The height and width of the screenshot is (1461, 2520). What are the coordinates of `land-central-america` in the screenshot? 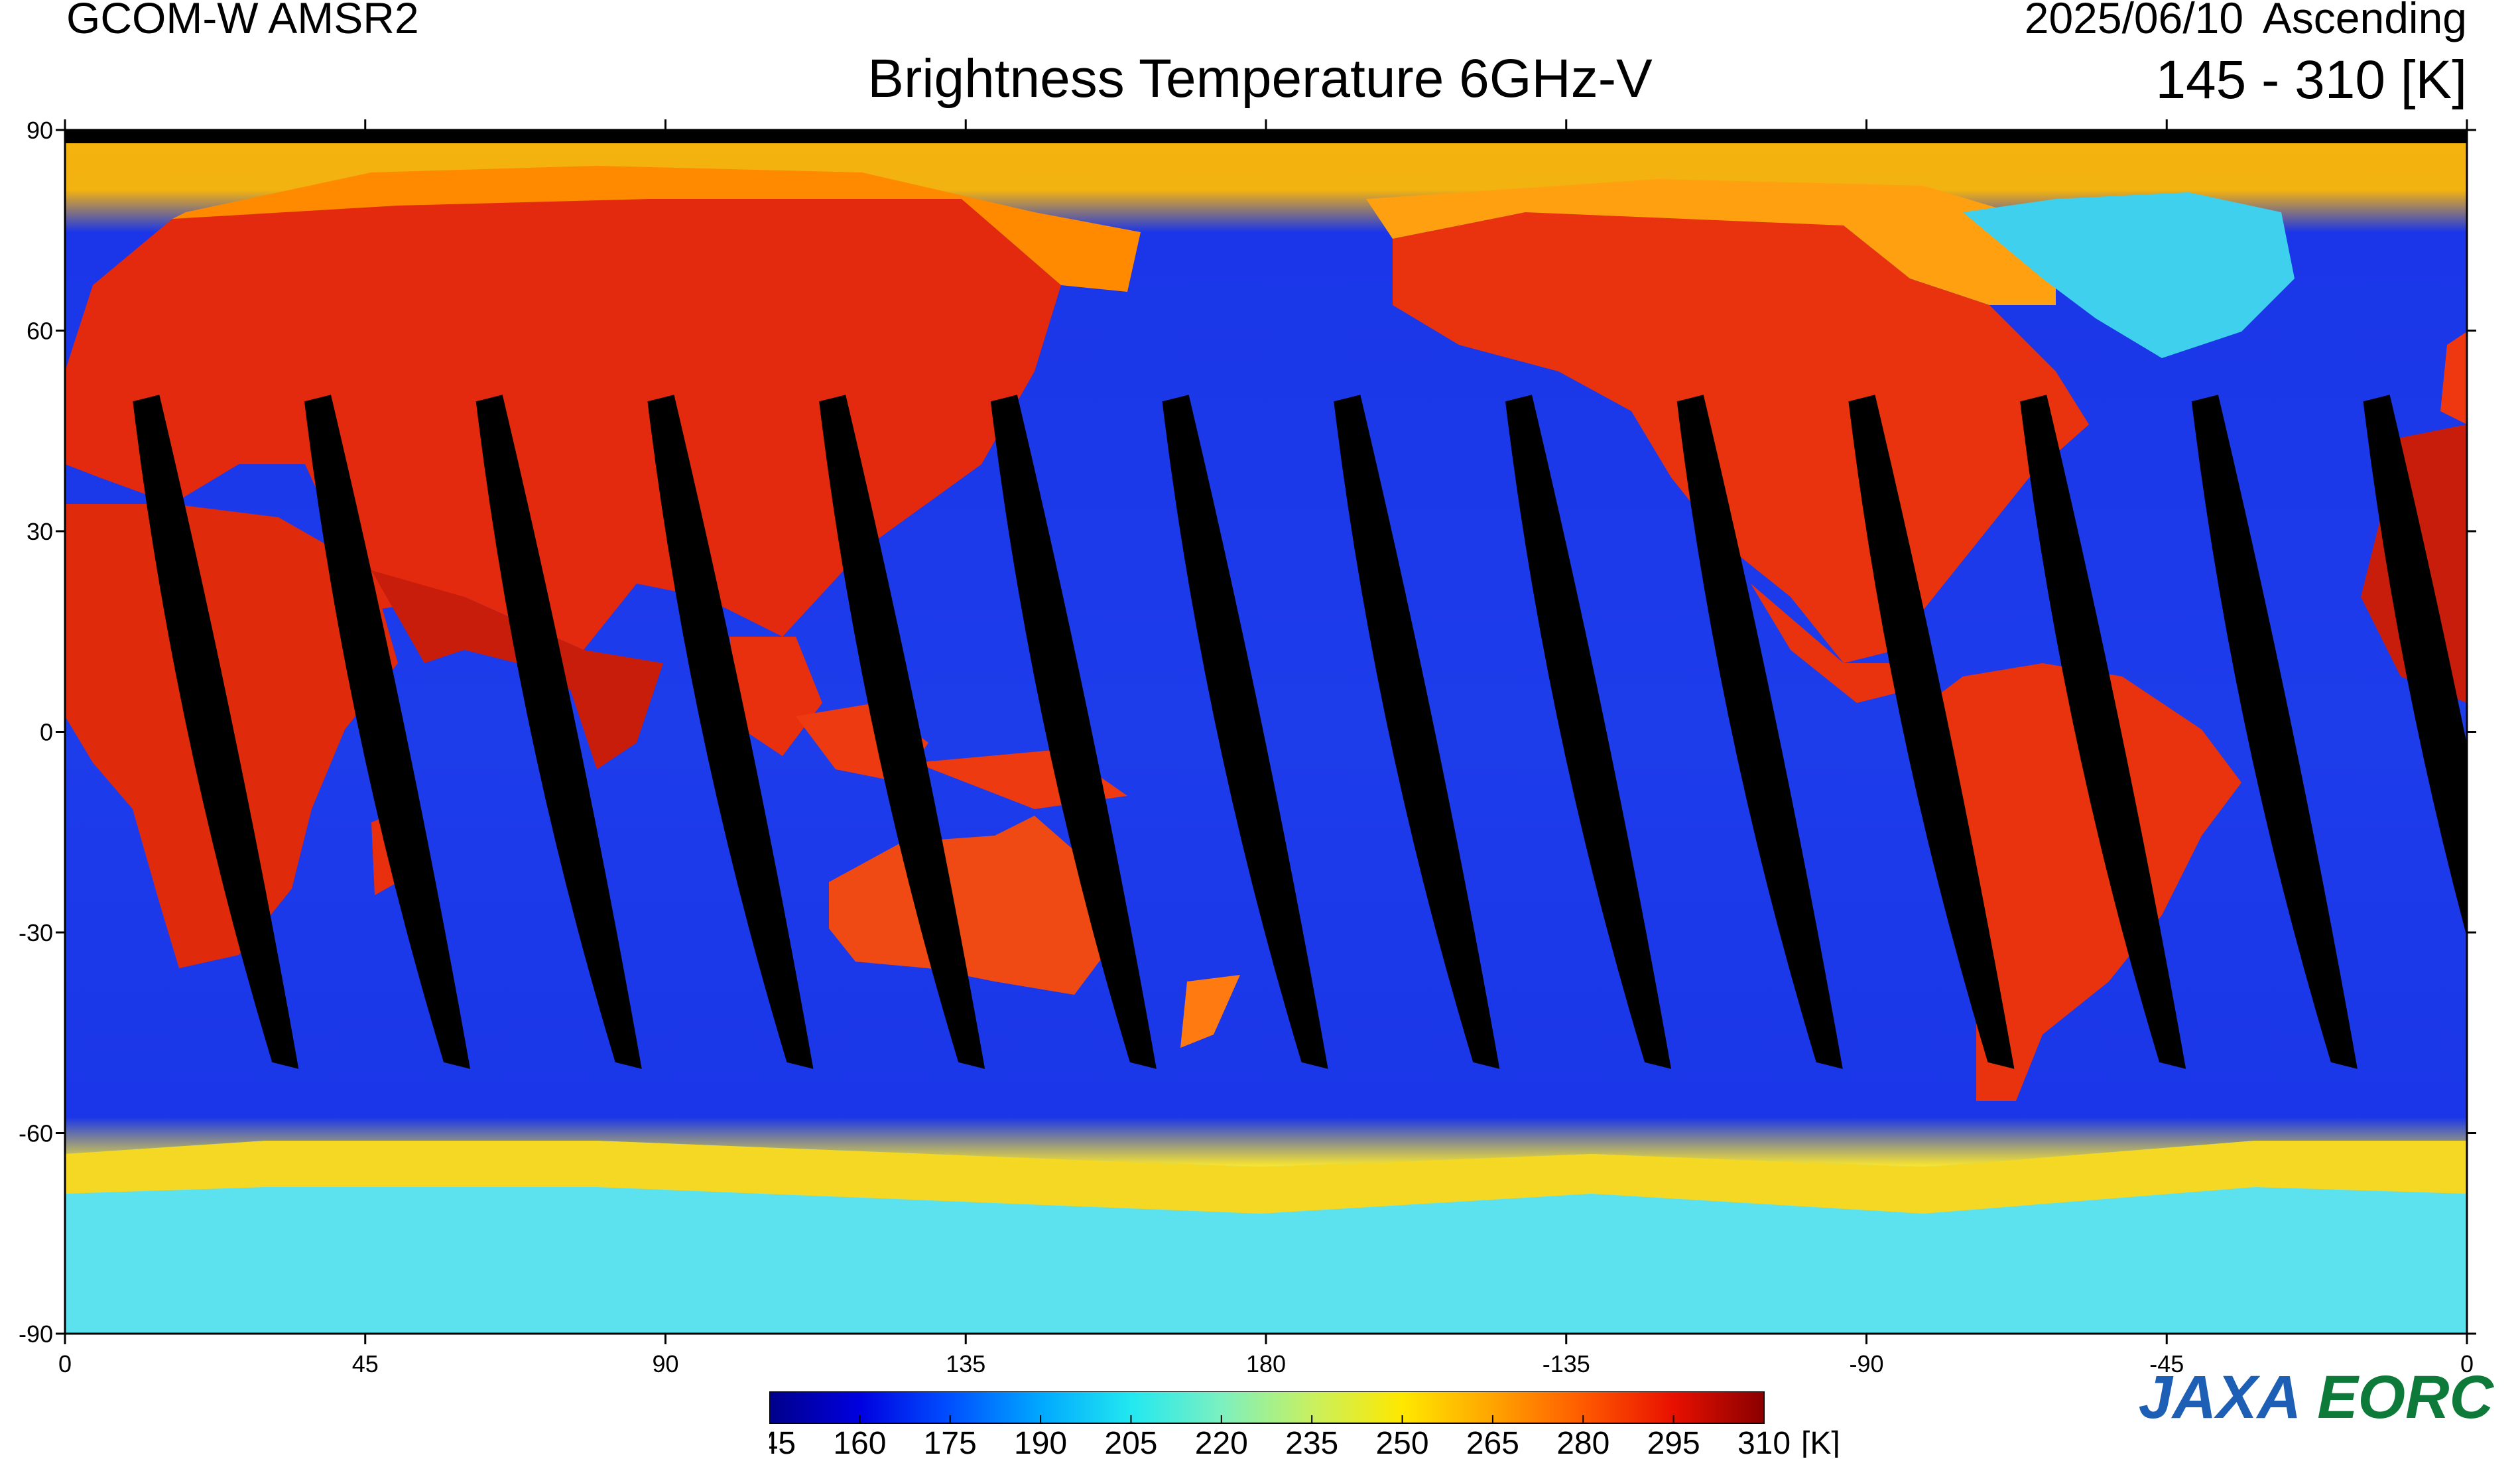 It's located at (1830, 643).